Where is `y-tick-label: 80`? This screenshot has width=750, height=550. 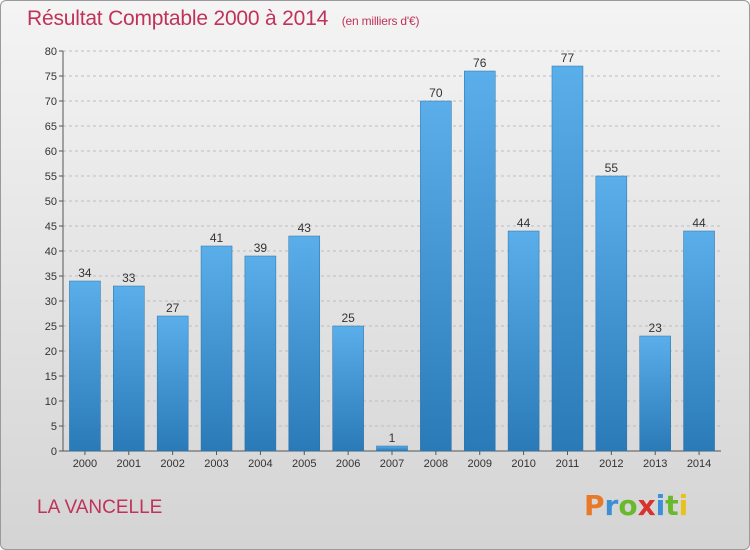 y-tick-label: 80 is located at coordinates (51, 52).